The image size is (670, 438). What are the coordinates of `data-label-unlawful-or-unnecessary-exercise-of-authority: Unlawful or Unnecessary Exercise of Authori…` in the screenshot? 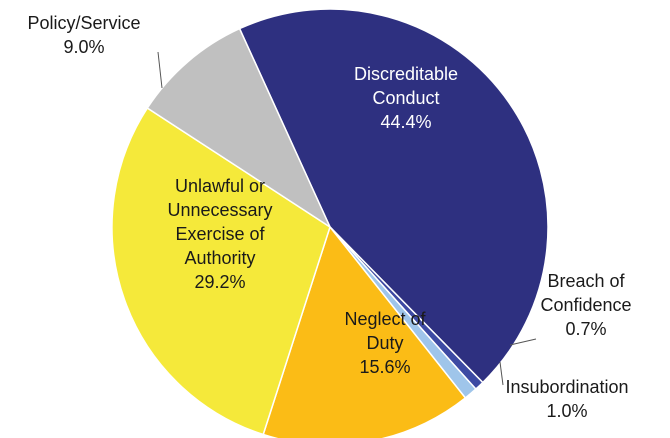 It's located at (219, 234).